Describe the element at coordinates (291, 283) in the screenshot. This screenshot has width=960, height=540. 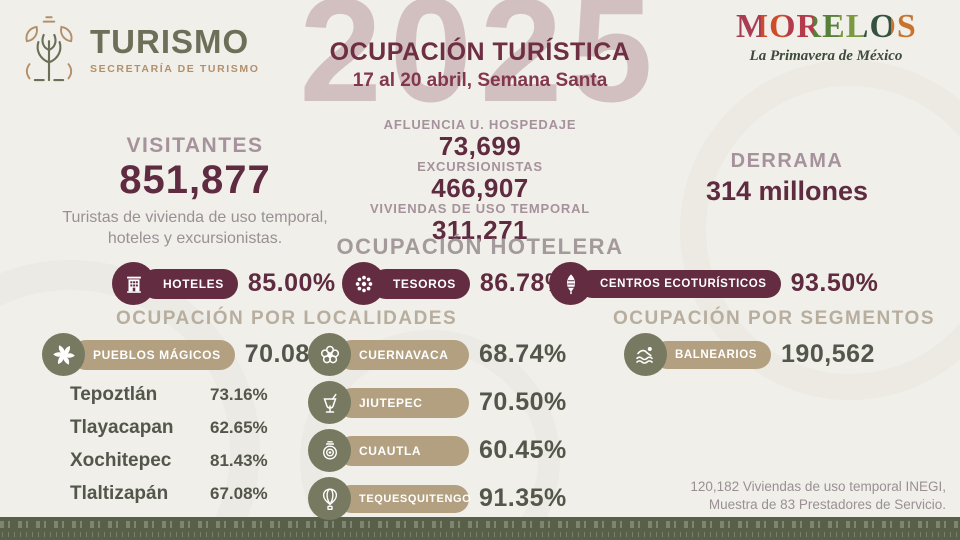
I see `hoteles-value: 85.00%` at that location.